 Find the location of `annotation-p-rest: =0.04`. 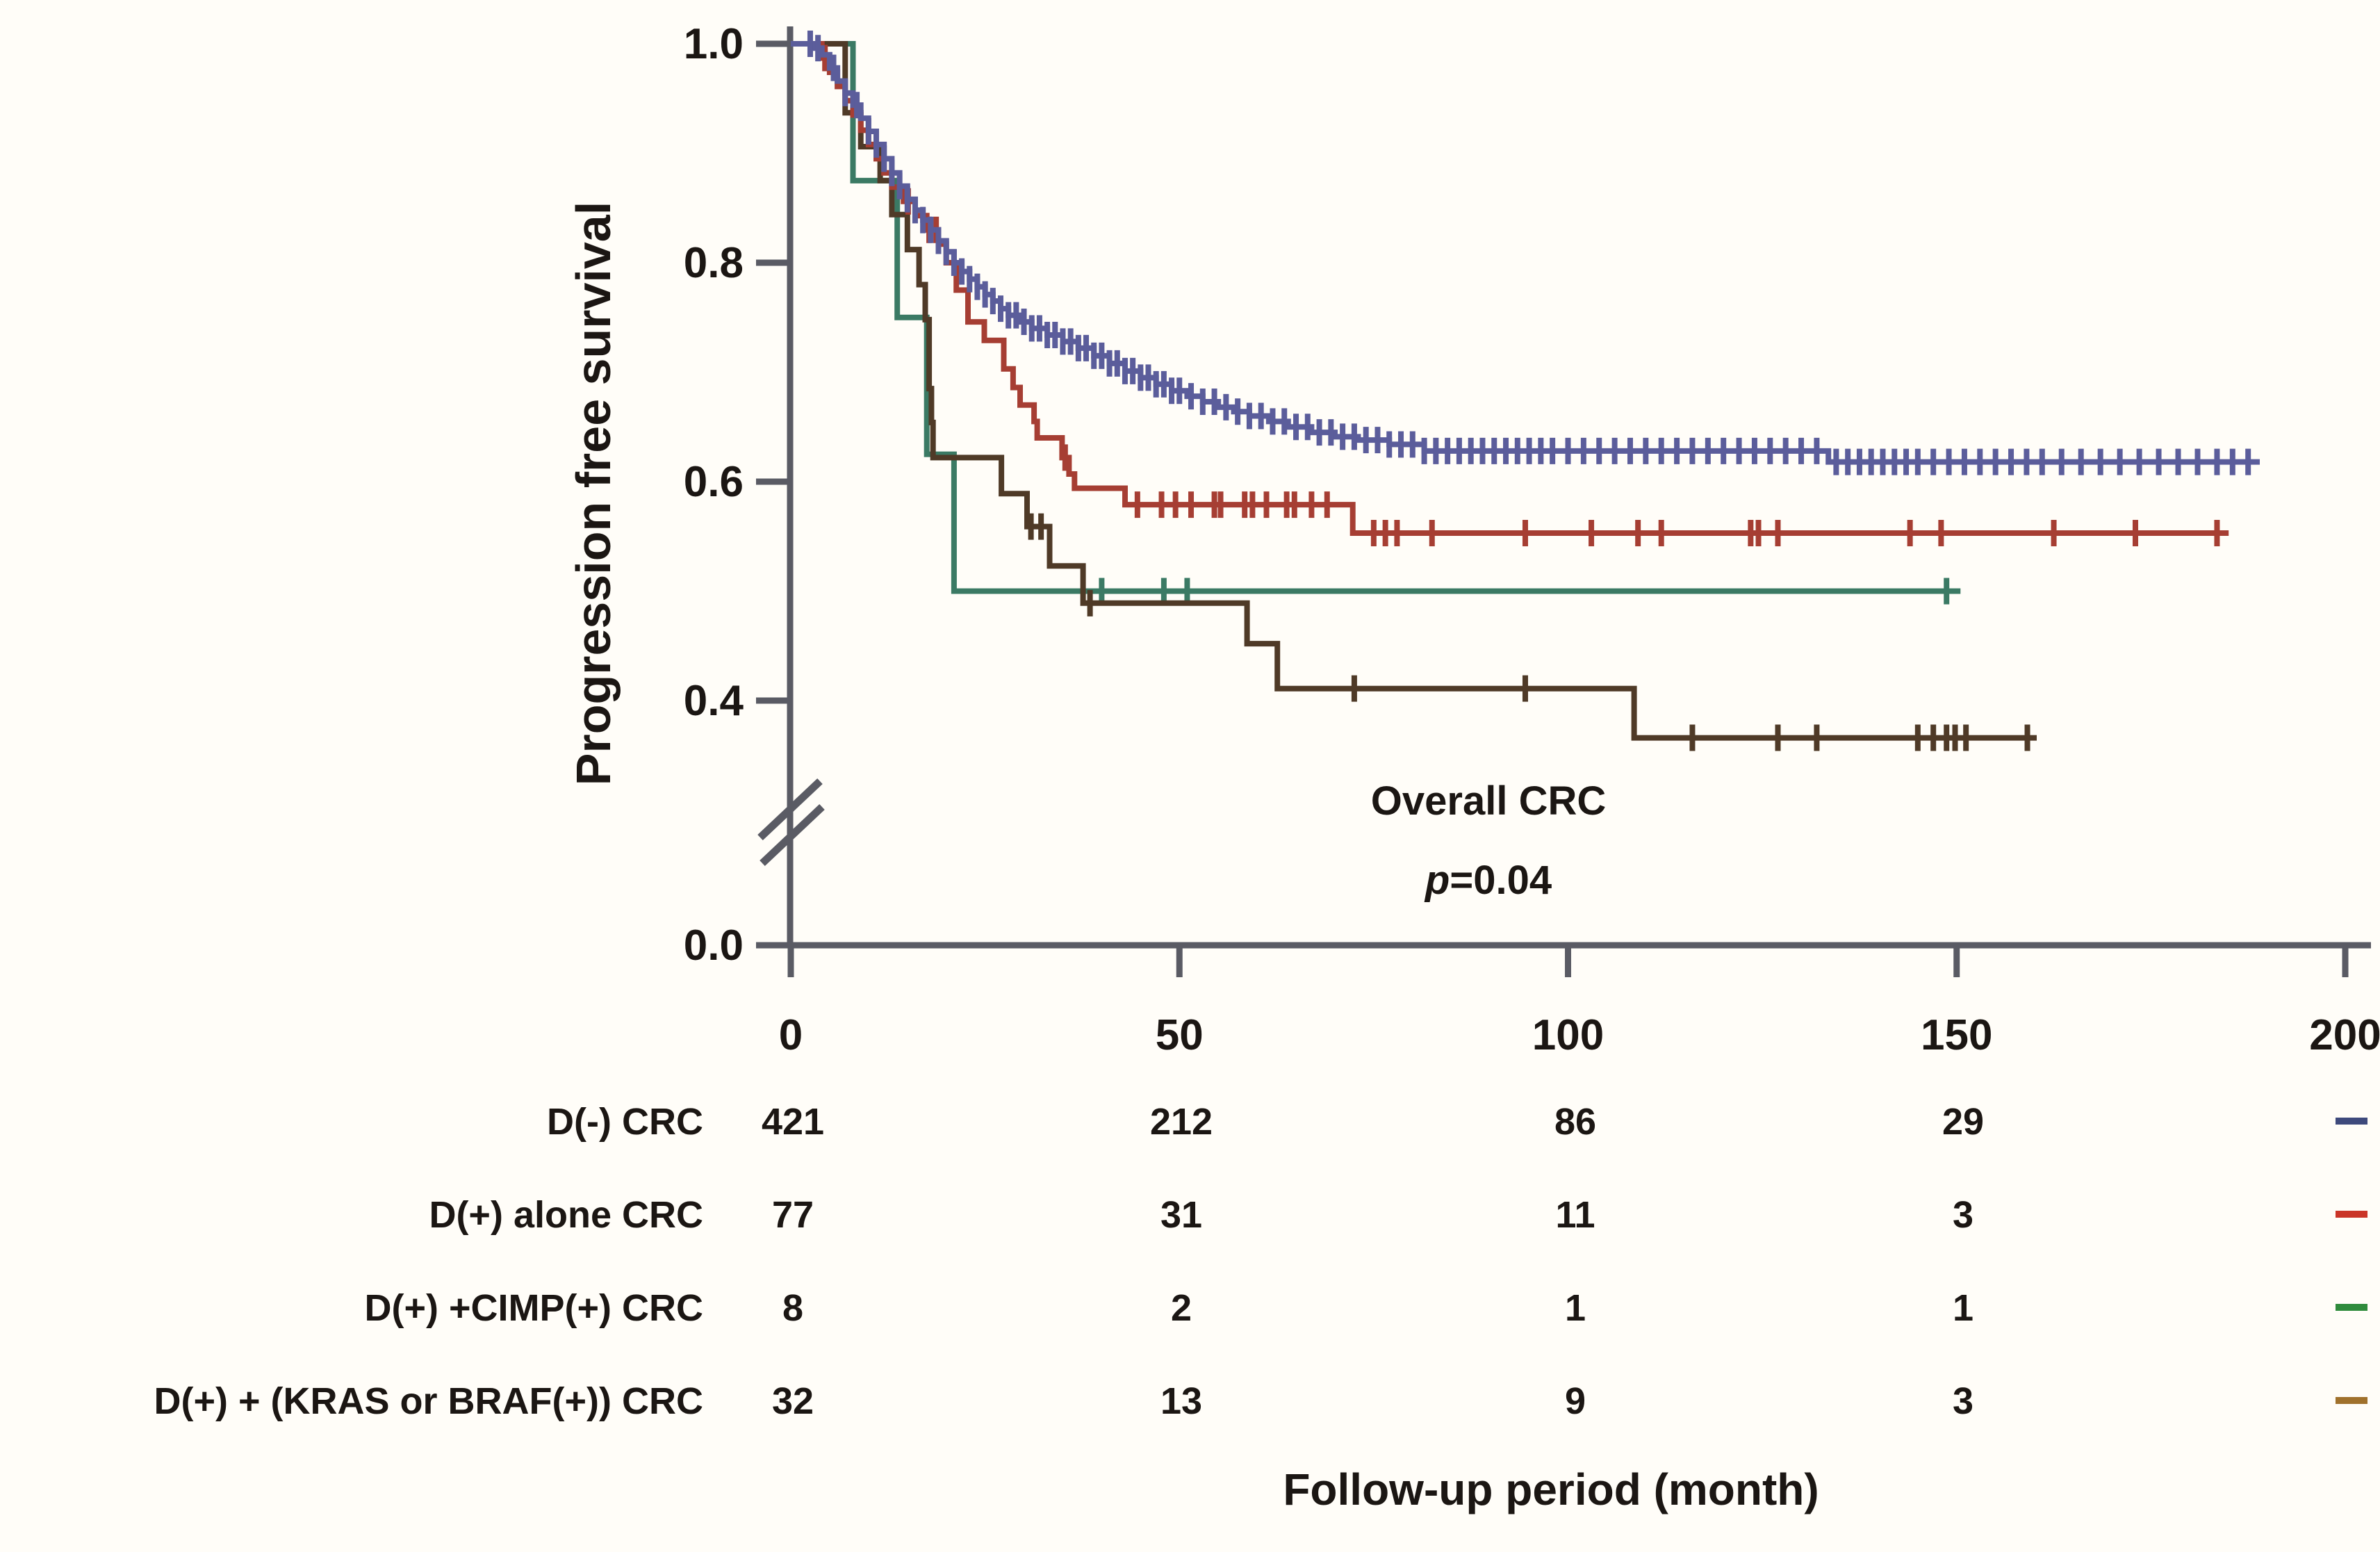

annotation-p-rest: =0.04 is located at coordinates (1501, 880).